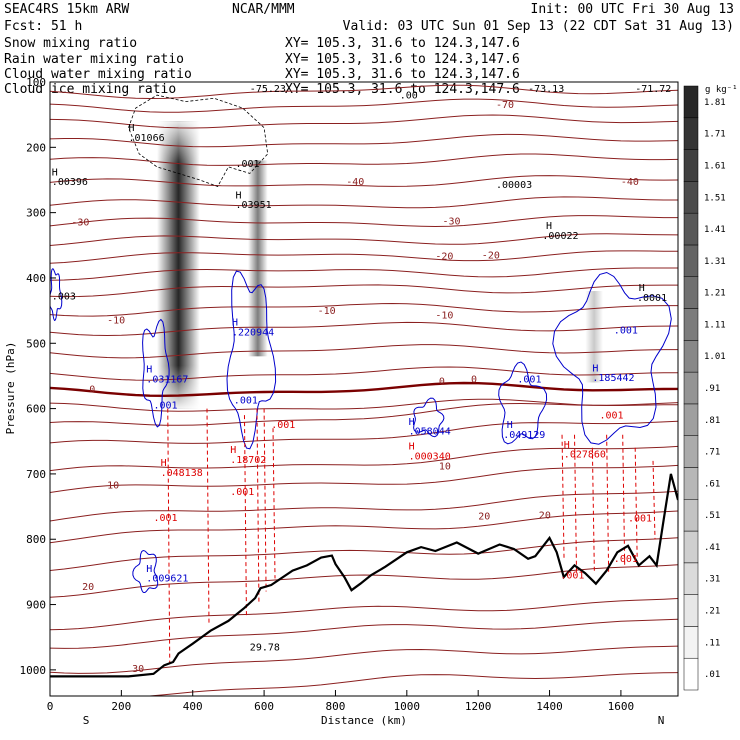  What do you see at coordinates (712, 548) in the screenshot?
I see `colorbar-label: .41` at bounding box center [712, 548].